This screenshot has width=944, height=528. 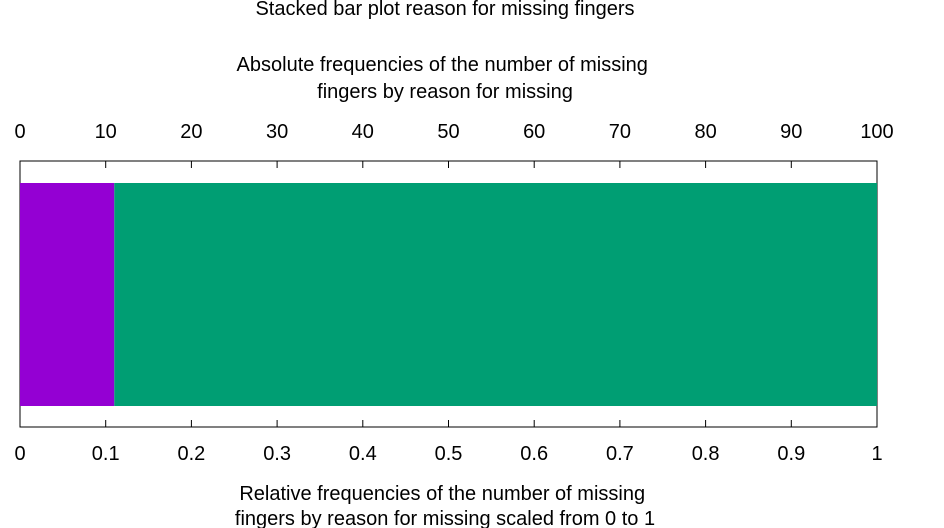 What do you see at coordinates (19, 454) in the screenshot?
I see `bottom-tick-label: 0` at bounding box center [19, 454].